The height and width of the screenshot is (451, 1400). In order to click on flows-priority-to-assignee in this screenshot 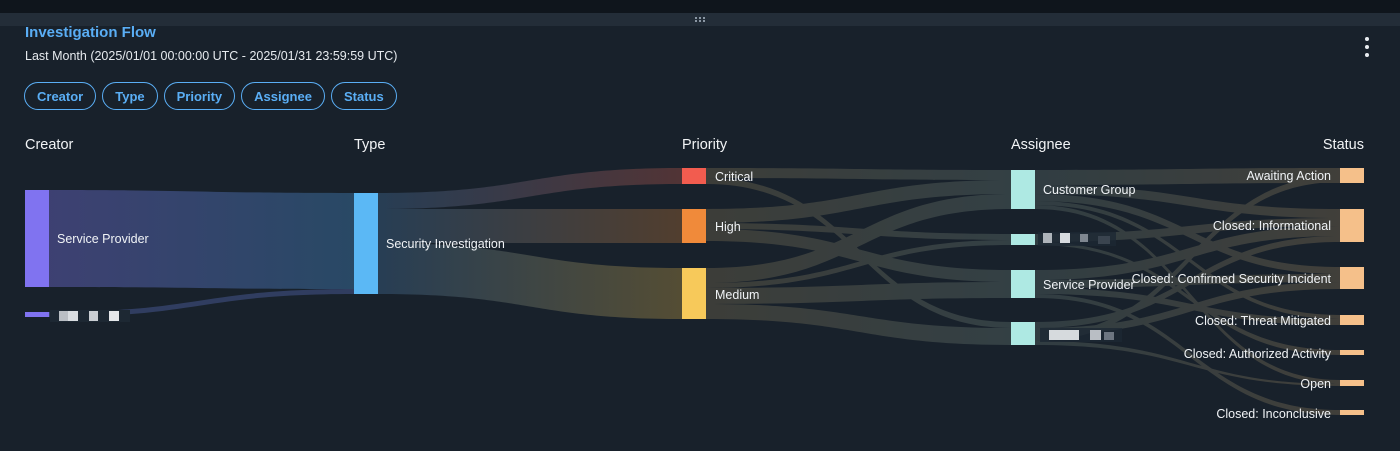, I will do `click(858, 256)`.